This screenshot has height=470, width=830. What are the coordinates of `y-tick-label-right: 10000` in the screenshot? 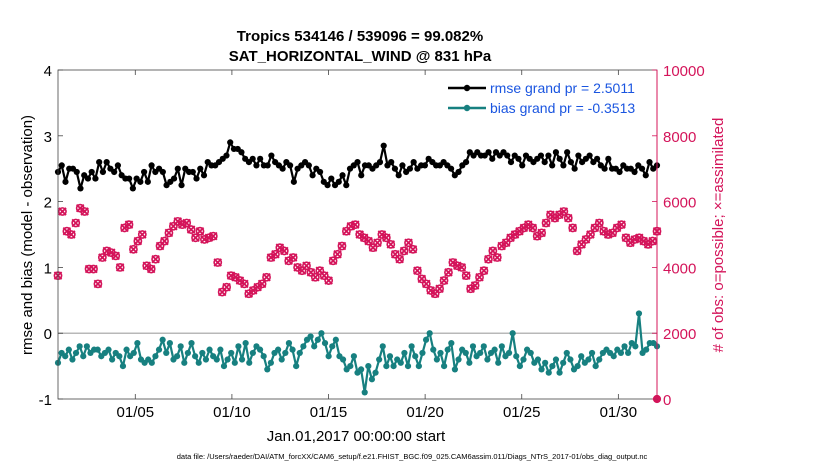 It's located at (684, 71).